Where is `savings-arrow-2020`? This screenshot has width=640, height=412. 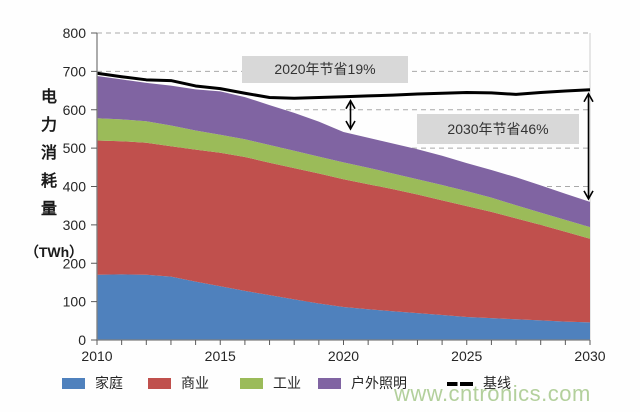 savings-arrow-2020 is located at coordinates (350, 115).